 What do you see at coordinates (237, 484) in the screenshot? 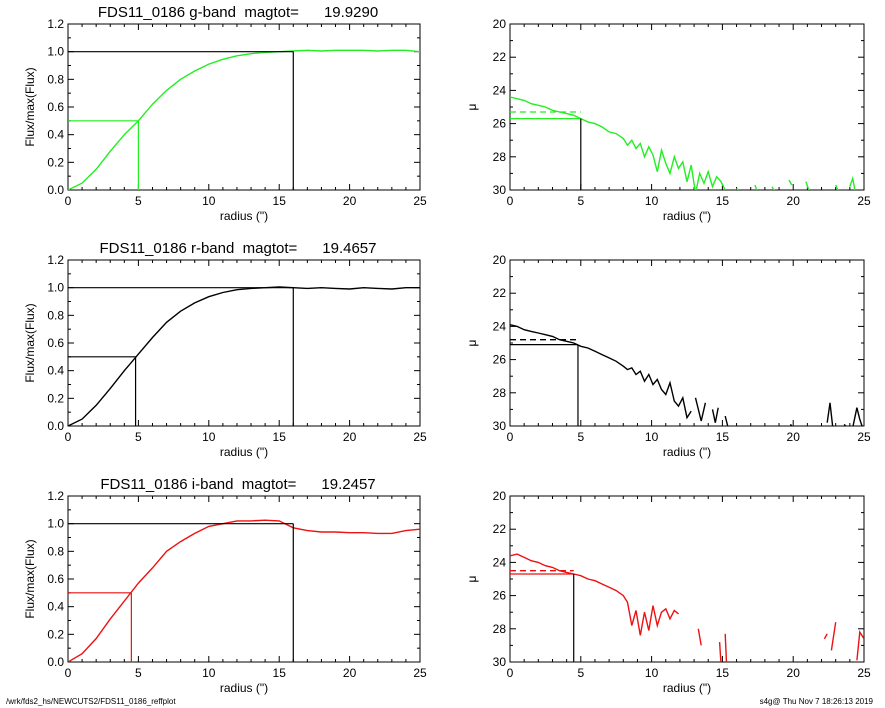
I see `chart-title: FDS11_0186 i-band magtot= 19.2457` at bounding box center [237, 484].